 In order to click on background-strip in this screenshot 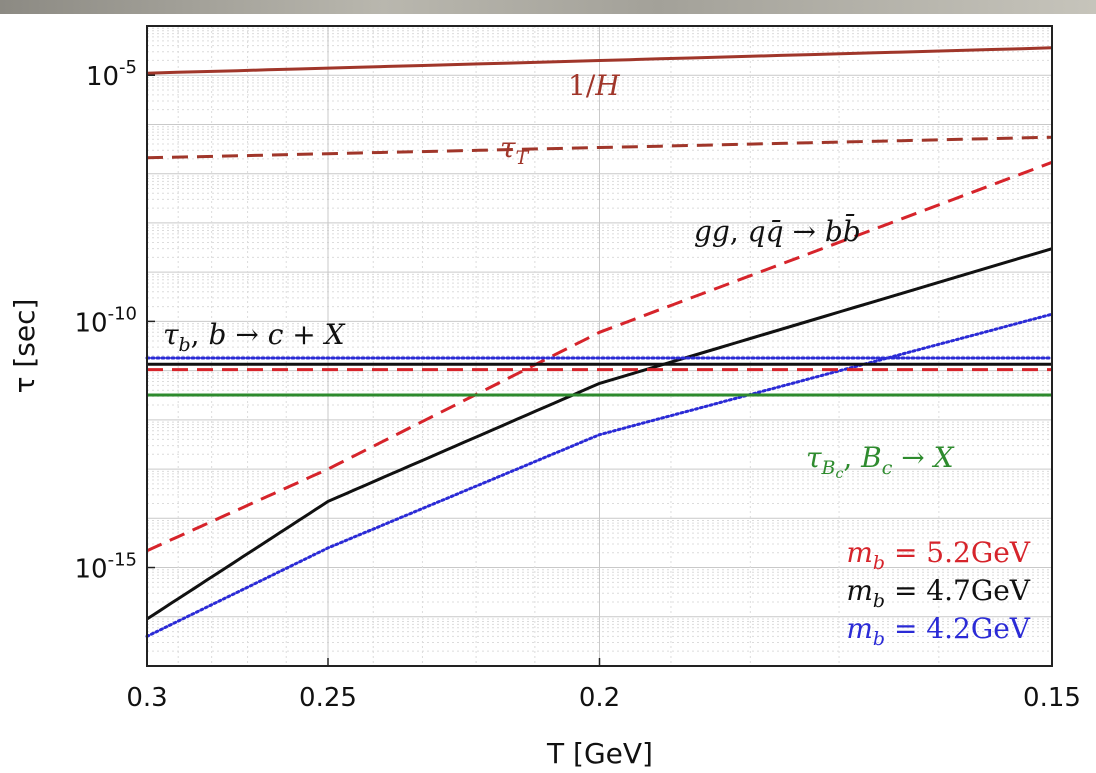, I will do `click(548, 7)`.